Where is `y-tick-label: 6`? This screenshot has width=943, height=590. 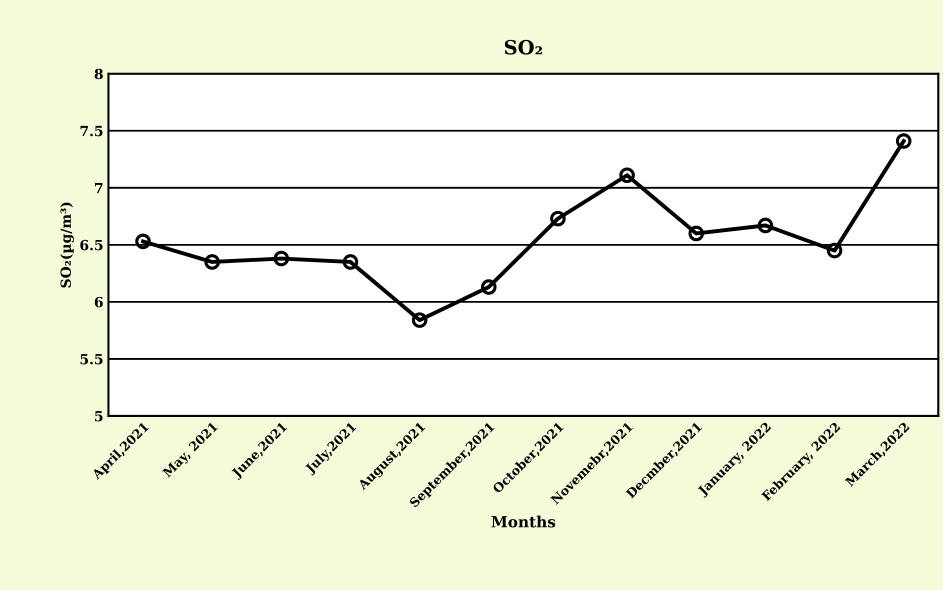
y-tick-label: 6 is located at coordinates (98, 302).